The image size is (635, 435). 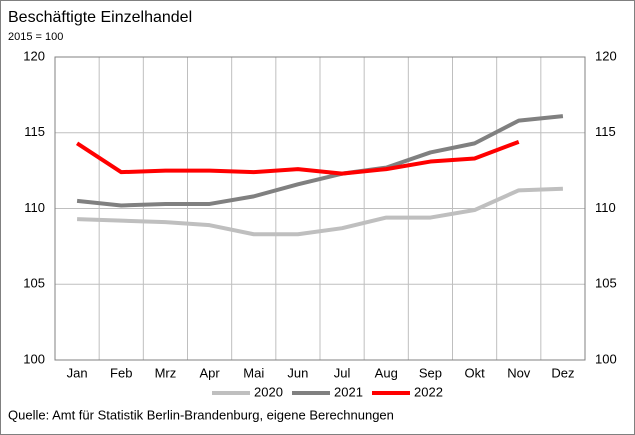 I want to click on x-tick-label: Mrz, so click(x=166, y=372).